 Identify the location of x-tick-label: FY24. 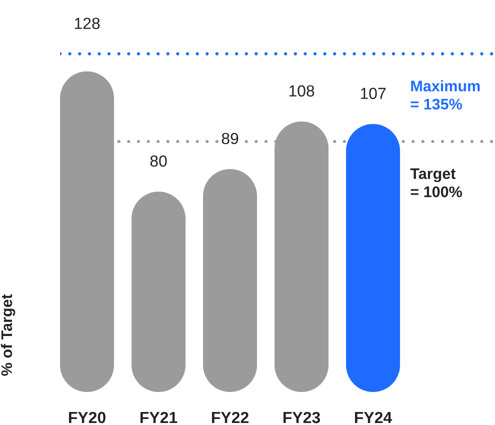
(373, 418).